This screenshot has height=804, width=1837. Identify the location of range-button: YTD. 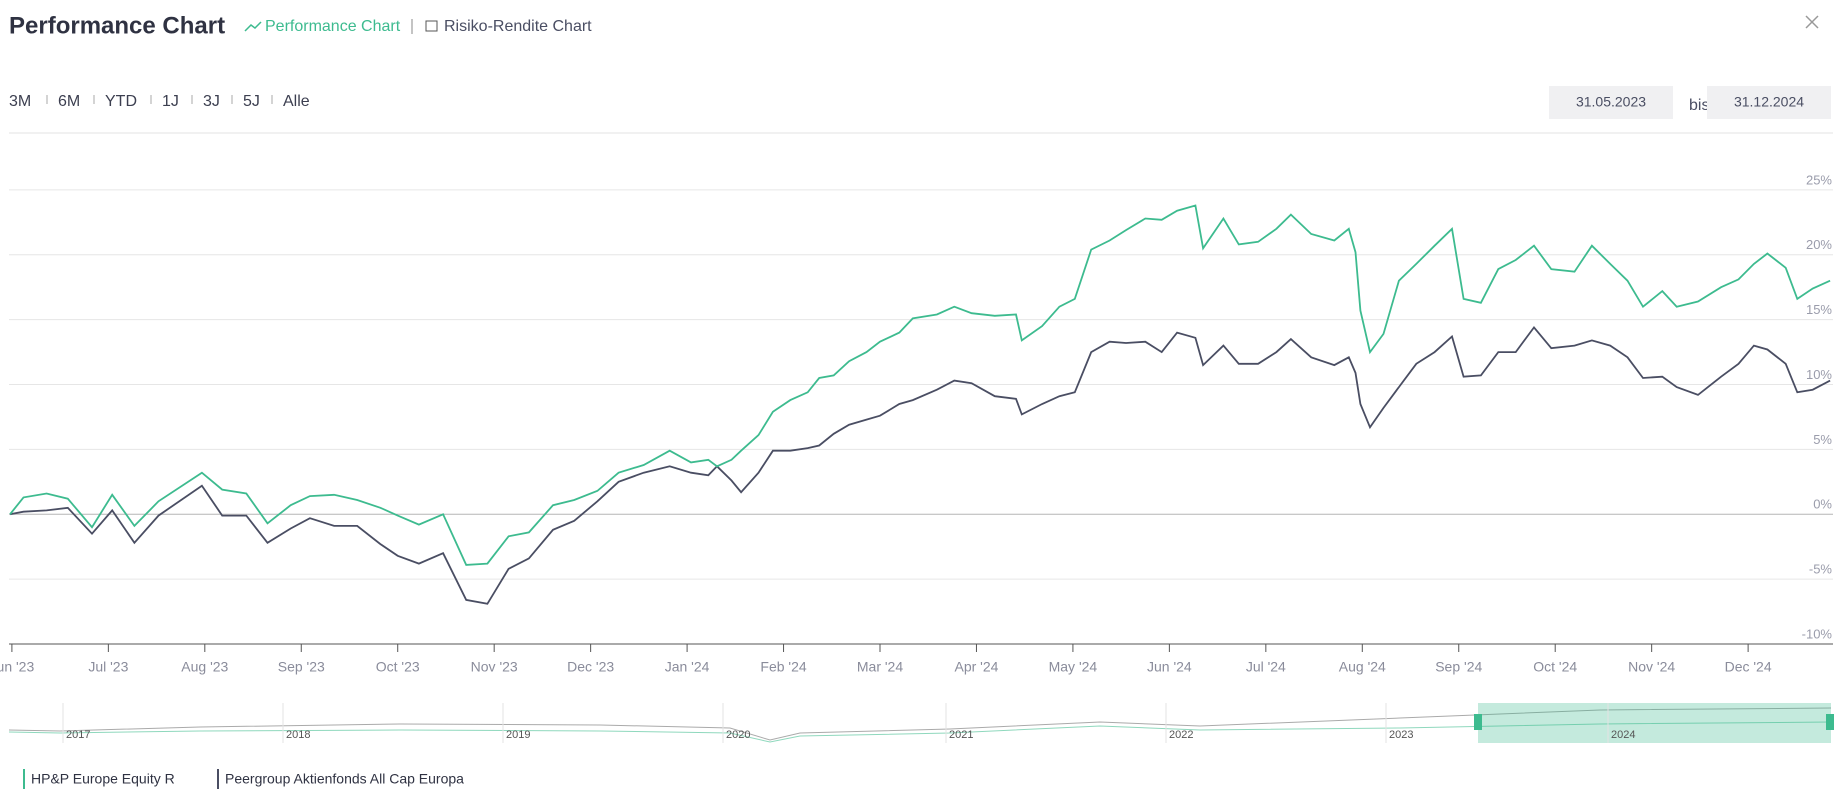
(121, 101).